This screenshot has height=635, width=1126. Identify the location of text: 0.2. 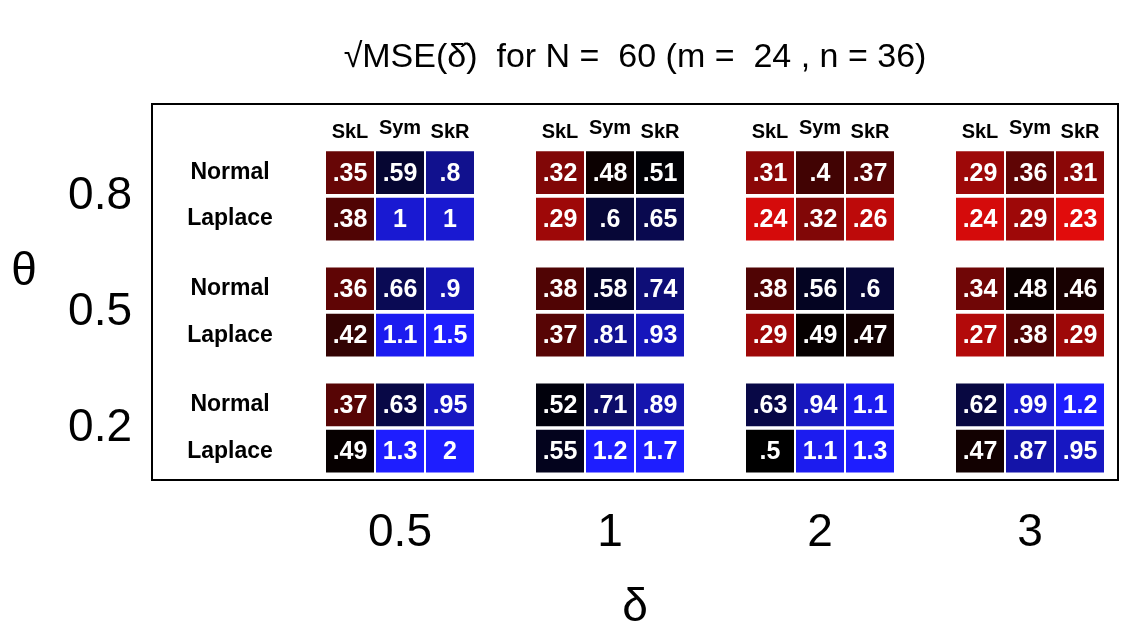
(100, 424).